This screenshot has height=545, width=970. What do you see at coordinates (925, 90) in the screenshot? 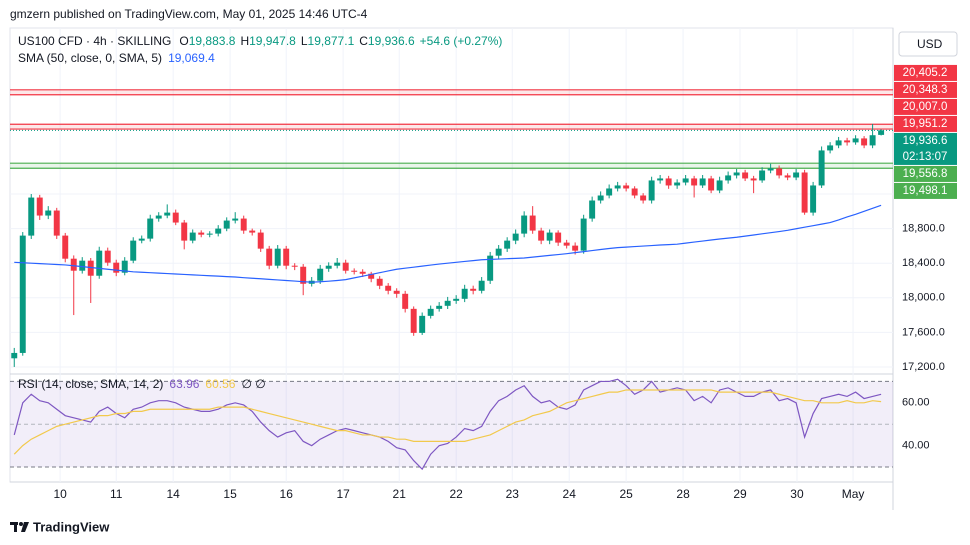
I see `price-label: 20,348.3` at bounding box center [925, 90].